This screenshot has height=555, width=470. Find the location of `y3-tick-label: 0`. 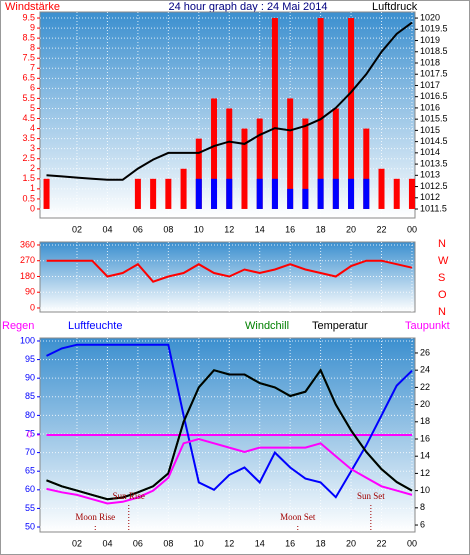

y3-tick-label: 0 is located at coordinates (29, 434).